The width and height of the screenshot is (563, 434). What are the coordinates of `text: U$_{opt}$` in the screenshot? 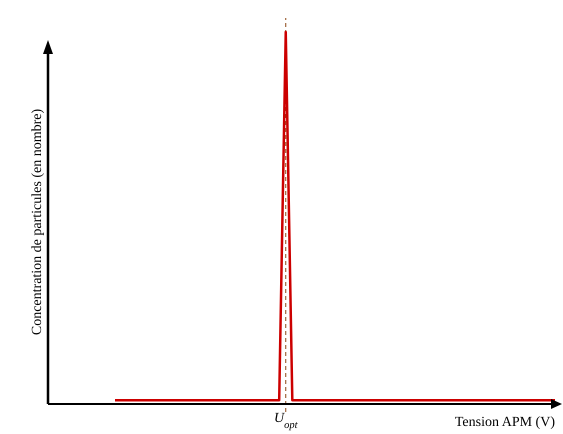 It's located at (286, 420).